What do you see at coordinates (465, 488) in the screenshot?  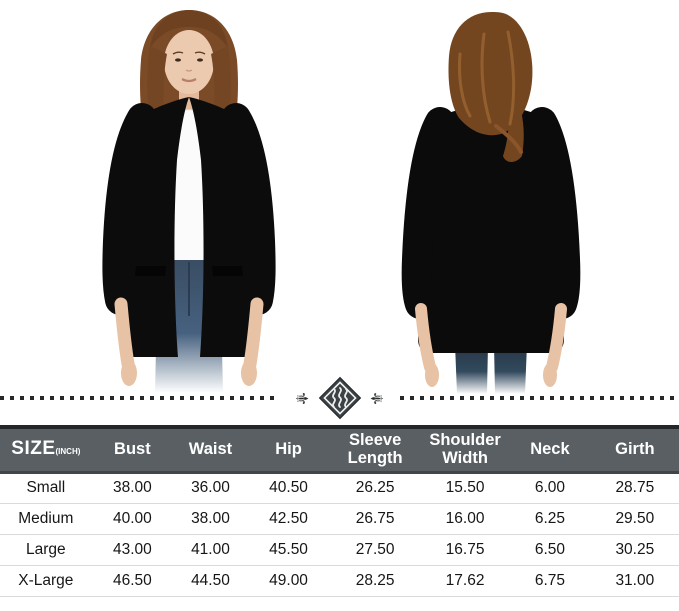 I see `cell-value: 15.50` at bounding box center [465, 488].